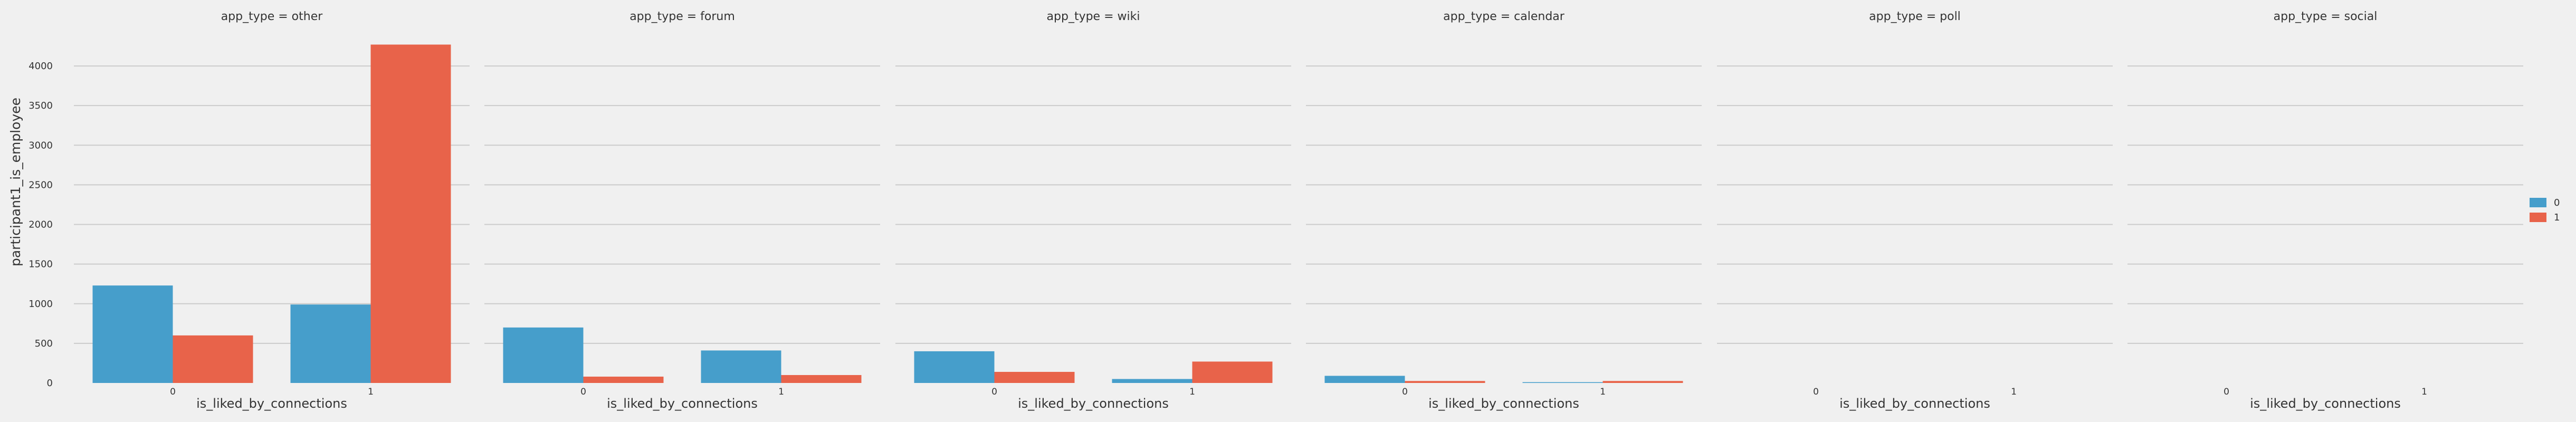  What do you see at coordinates (40, 66) in the screenshot?
I see `y-tick-label: 4000` at bounding box center [40, 66].